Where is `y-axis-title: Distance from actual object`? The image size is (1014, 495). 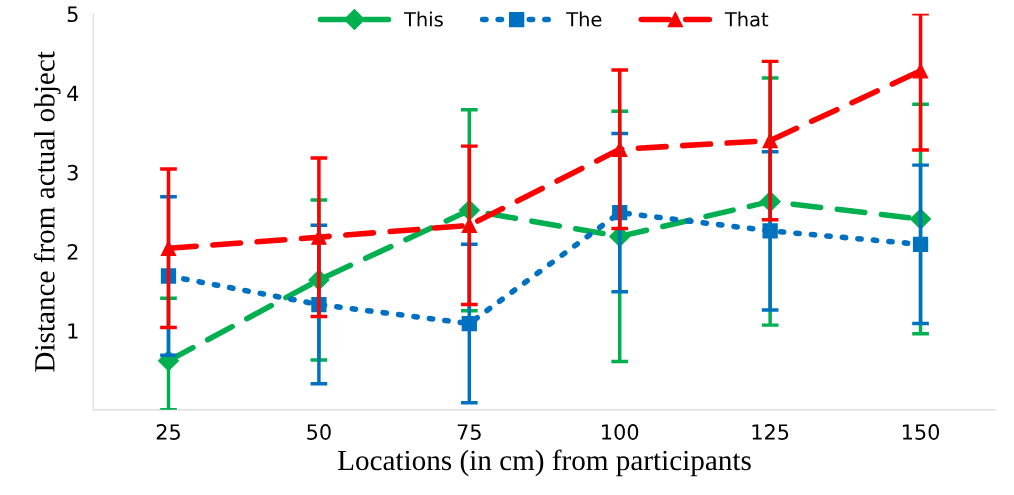 y-axis-title: Distance from actual object is located at coordinates (47, 211).